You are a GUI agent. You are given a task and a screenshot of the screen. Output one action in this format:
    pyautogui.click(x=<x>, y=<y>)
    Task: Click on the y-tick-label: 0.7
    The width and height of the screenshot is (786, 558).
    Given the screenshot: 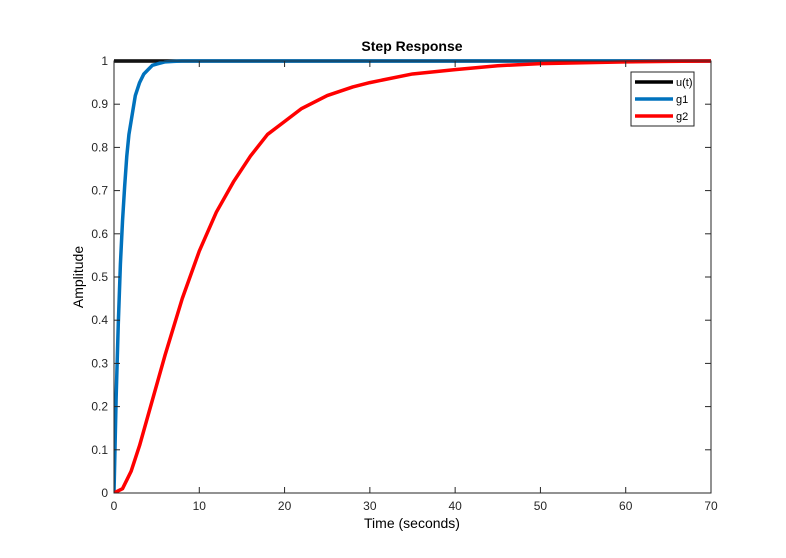 What is the action you would take?
    pyautogui.click(x=99, y=191)
    